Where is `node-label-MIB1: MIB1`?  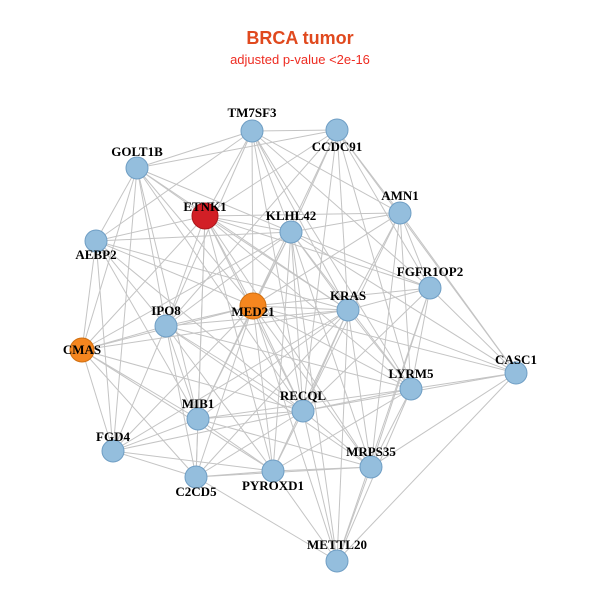 node-label-MIB1: MIB1 is located at coordinates (198, 403).